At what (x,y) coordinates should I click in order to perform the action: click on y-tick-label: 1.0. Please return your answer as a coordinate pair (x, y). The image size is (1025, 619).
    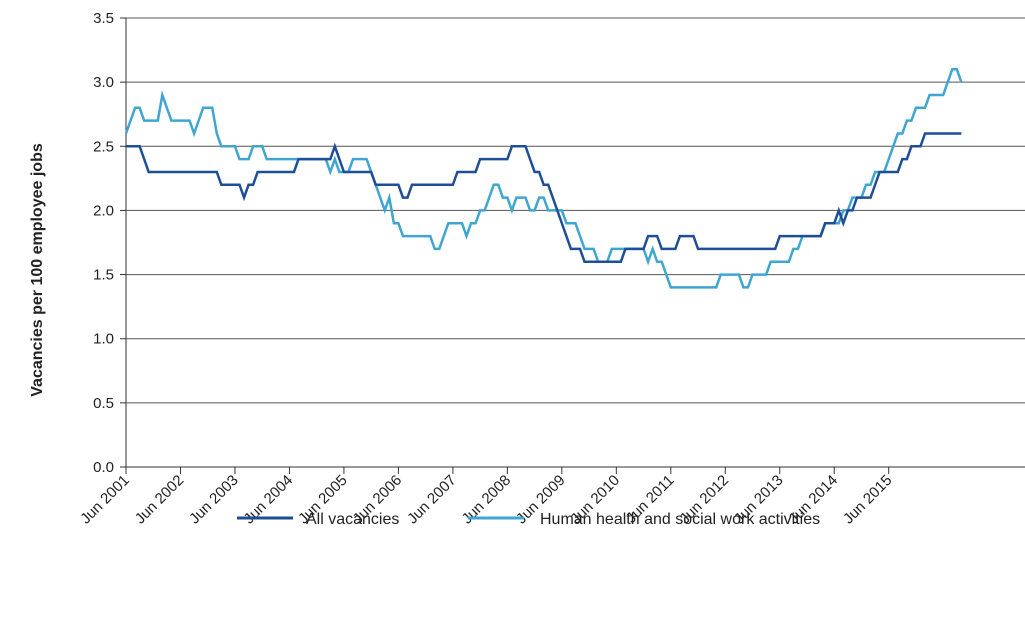
    Looking at the image, I should click on (103, 339).